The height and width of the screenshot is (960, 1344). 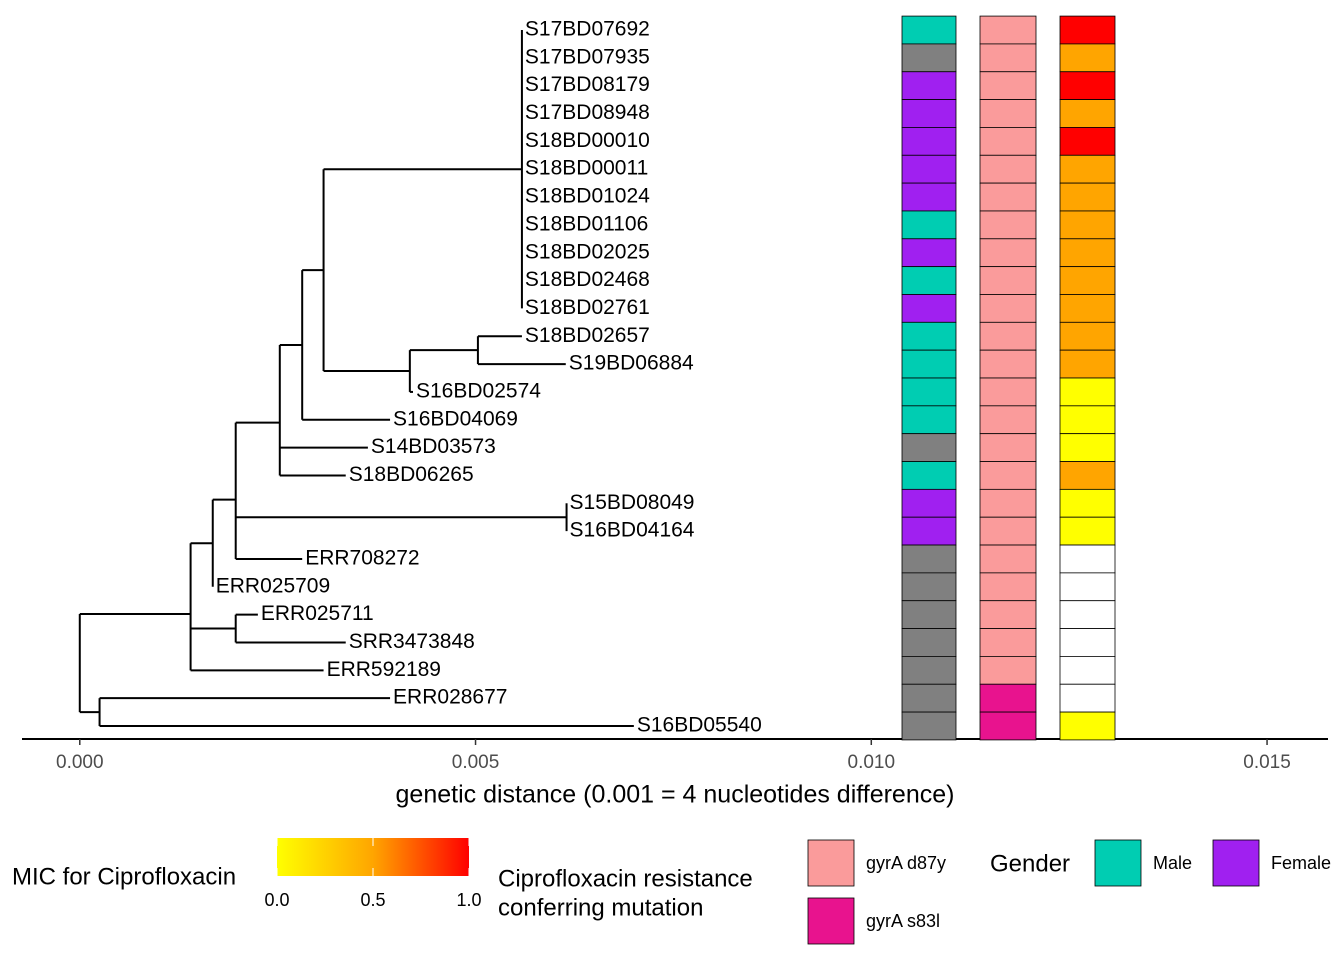 I want to click on legend-label: gyrA s83l, so click(x=903, y=921).